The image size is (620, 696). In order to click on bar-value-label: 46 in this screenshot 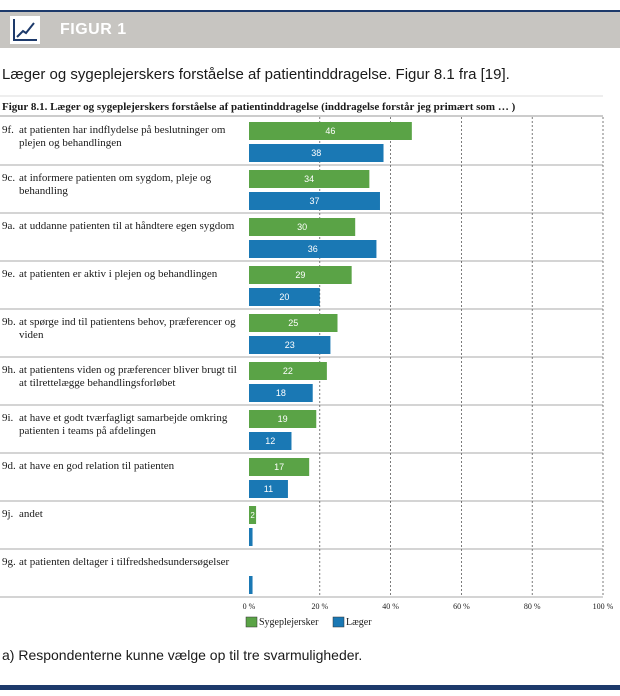, I will do `click(330, 131)`.